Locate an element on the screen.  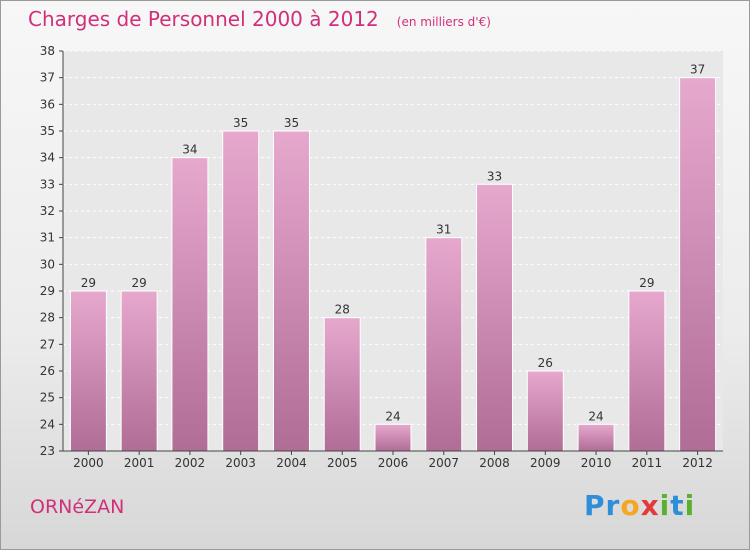
y-tick-label: 35 is located at coordinates (47, 131).